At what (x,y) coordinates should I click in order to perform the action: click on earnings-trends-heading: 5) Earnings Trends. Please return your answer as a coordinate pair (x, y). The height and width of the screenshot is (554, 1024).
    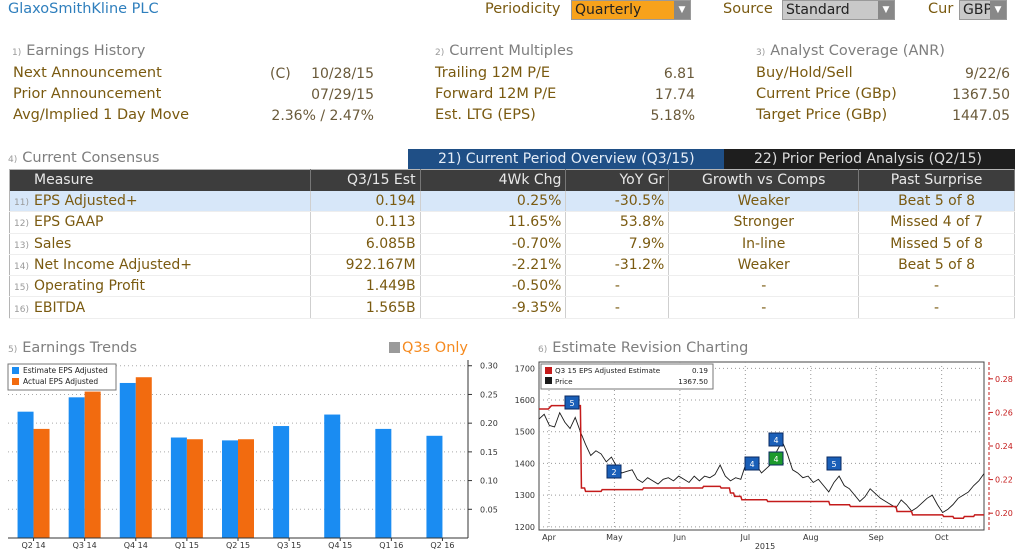
    Looking at the image, I should click on (72, 348).